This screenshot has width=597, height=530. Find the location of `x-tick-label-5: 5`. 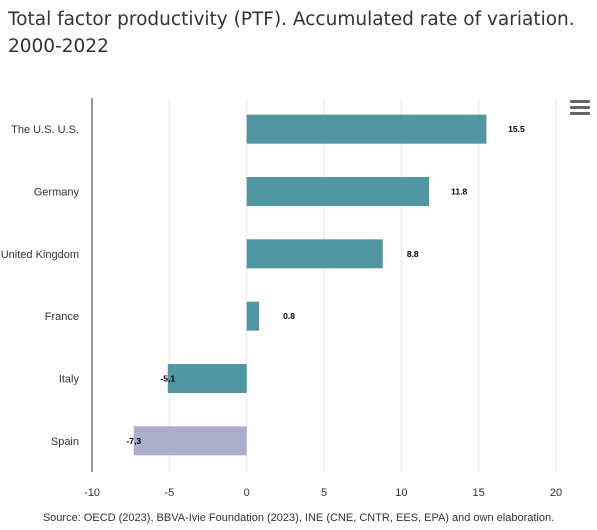

x-tick-label-5: 5 is located at coordinates (324, 493).